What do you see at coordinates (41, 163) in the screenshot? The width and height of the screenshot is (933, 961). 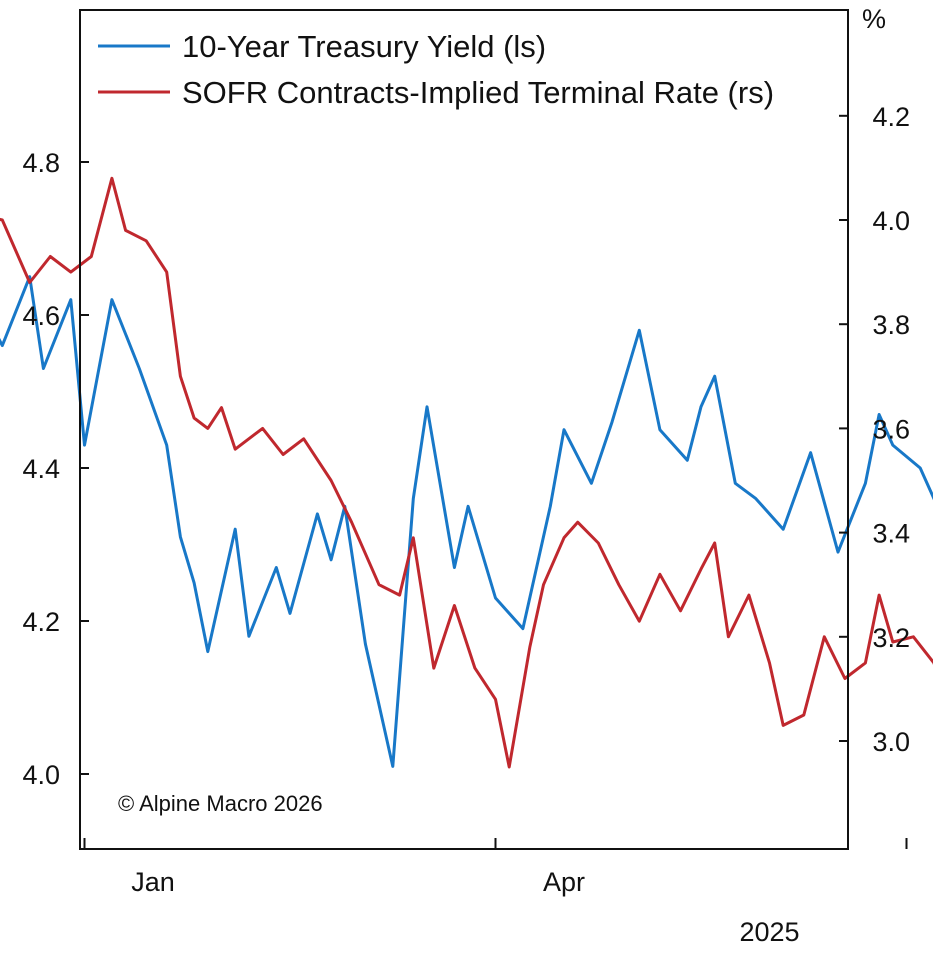 I see `left-axis-tick-label: 4.8` at bounding box center [41, 163].